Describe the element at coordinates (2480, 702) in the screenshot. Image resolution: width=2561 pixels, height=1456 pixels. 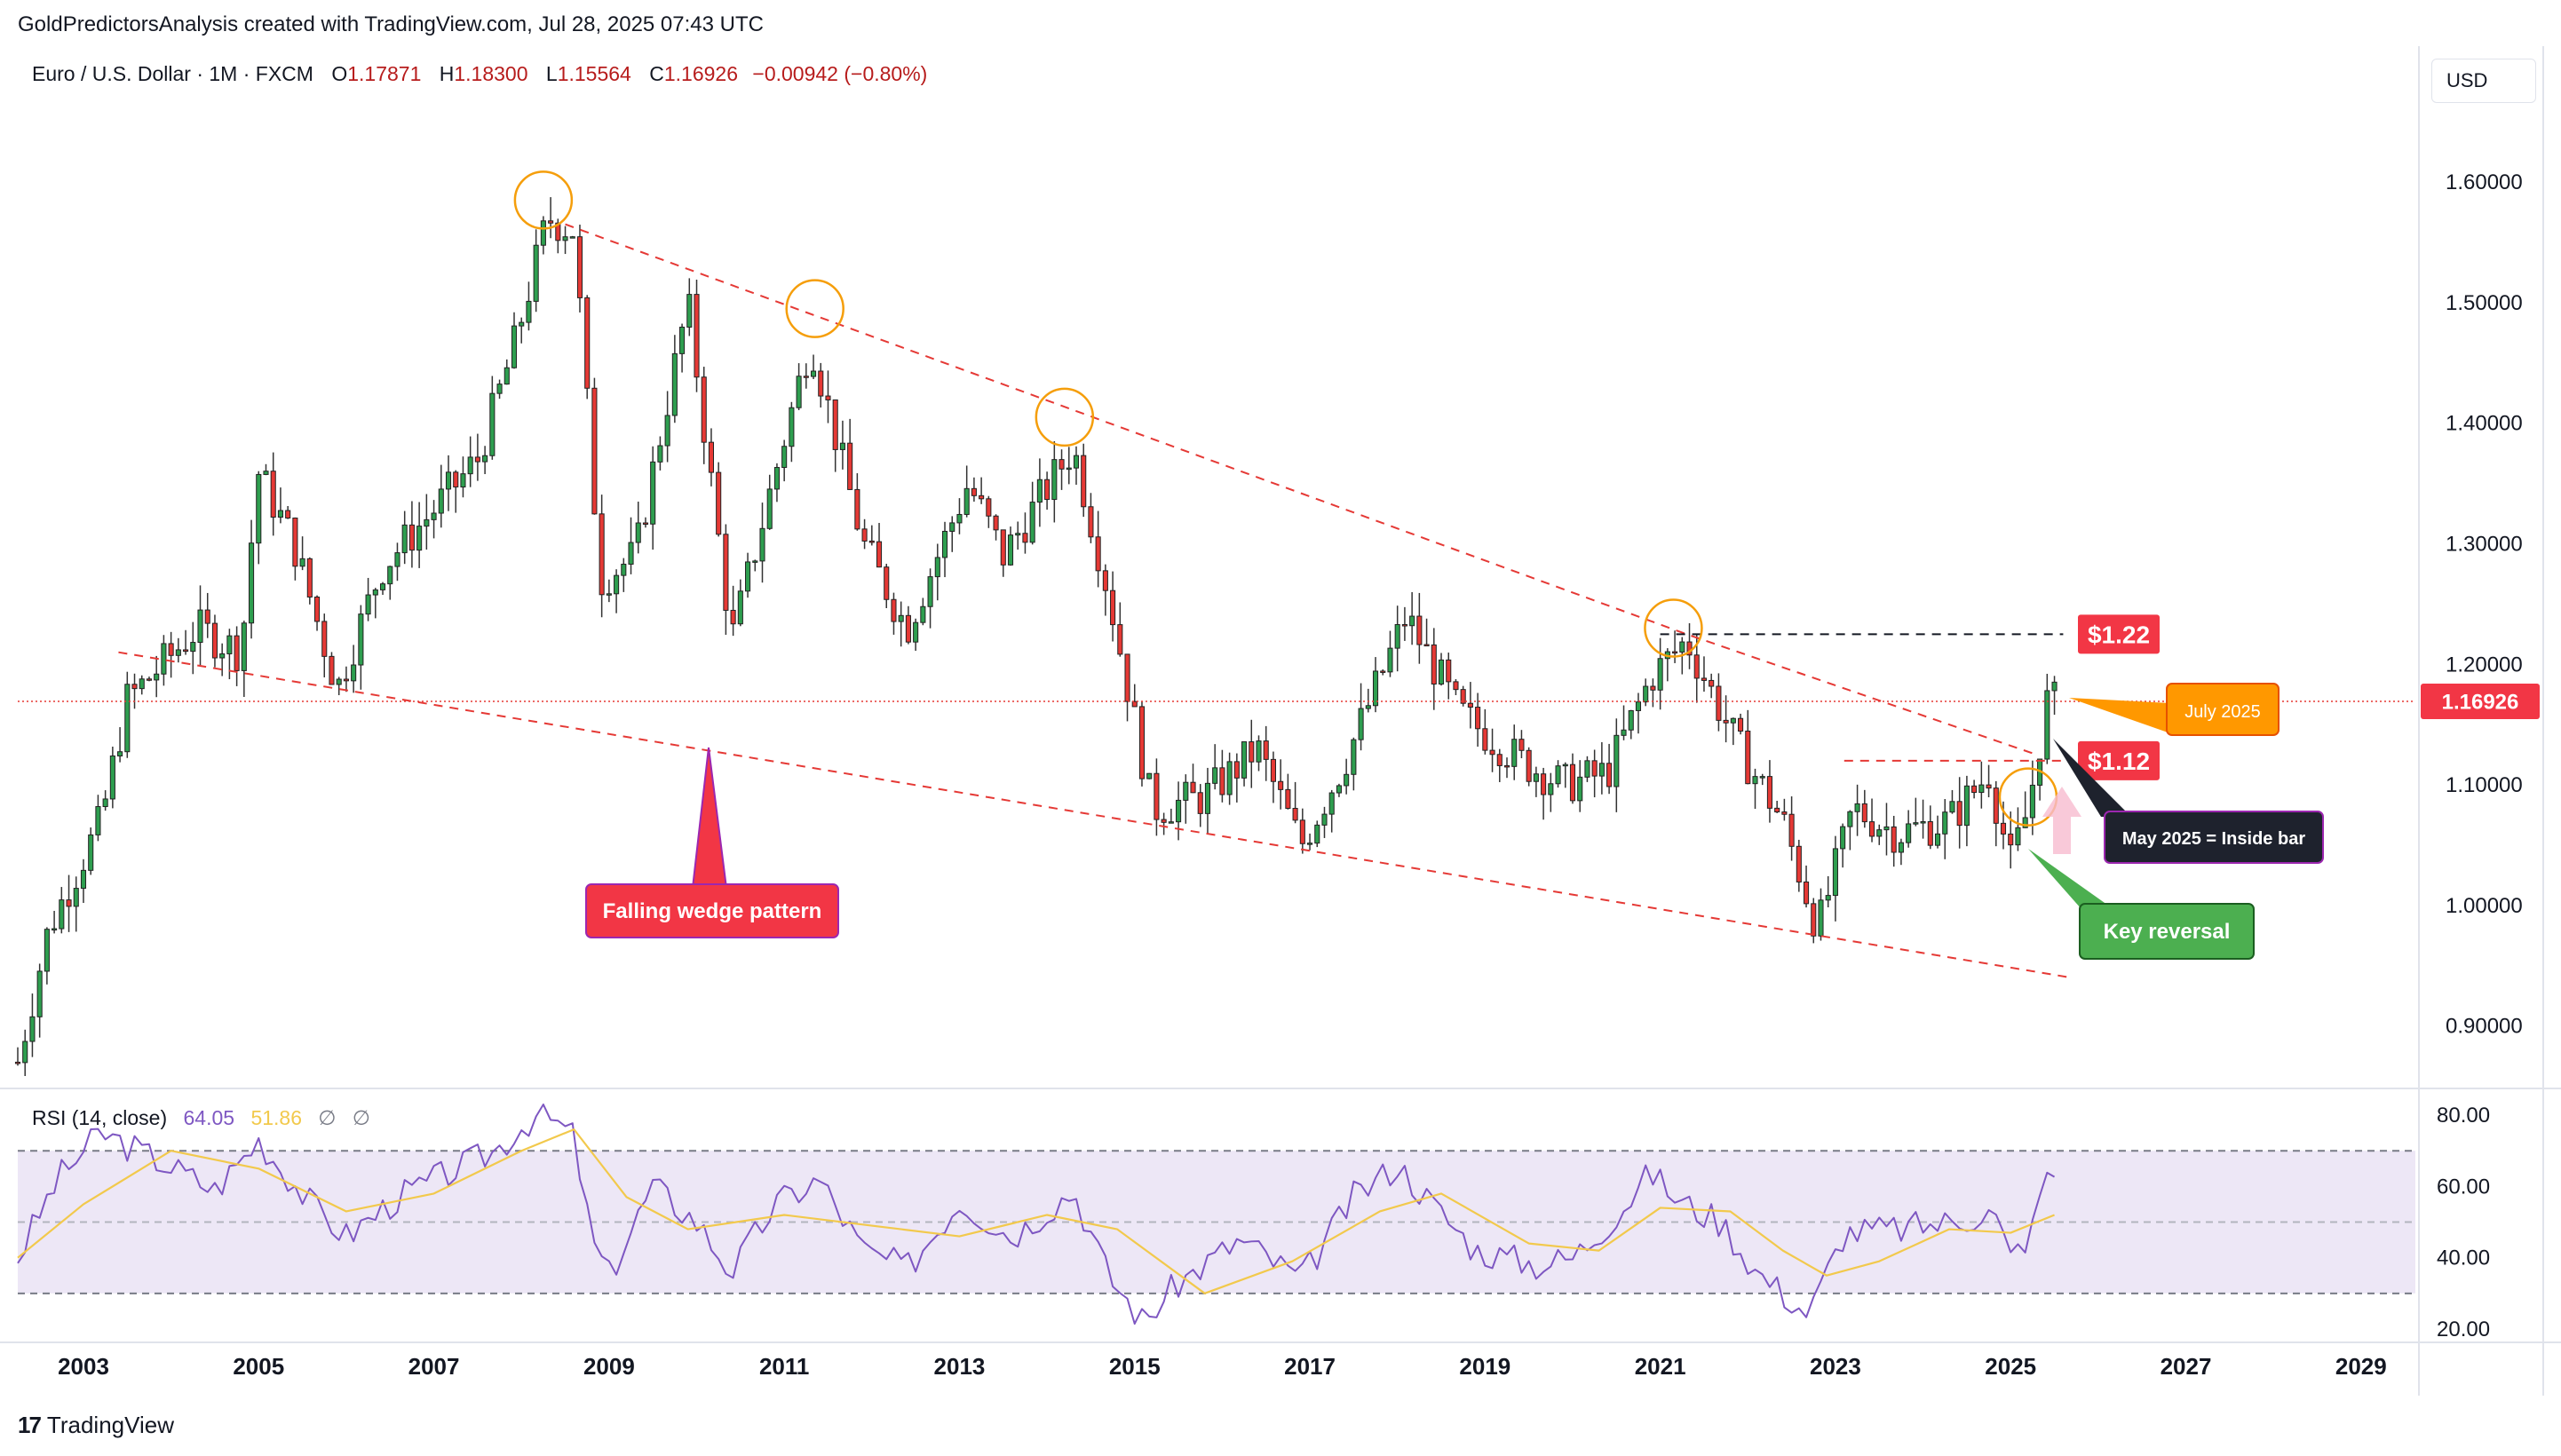
I see `last-price-tag-box` at that location.